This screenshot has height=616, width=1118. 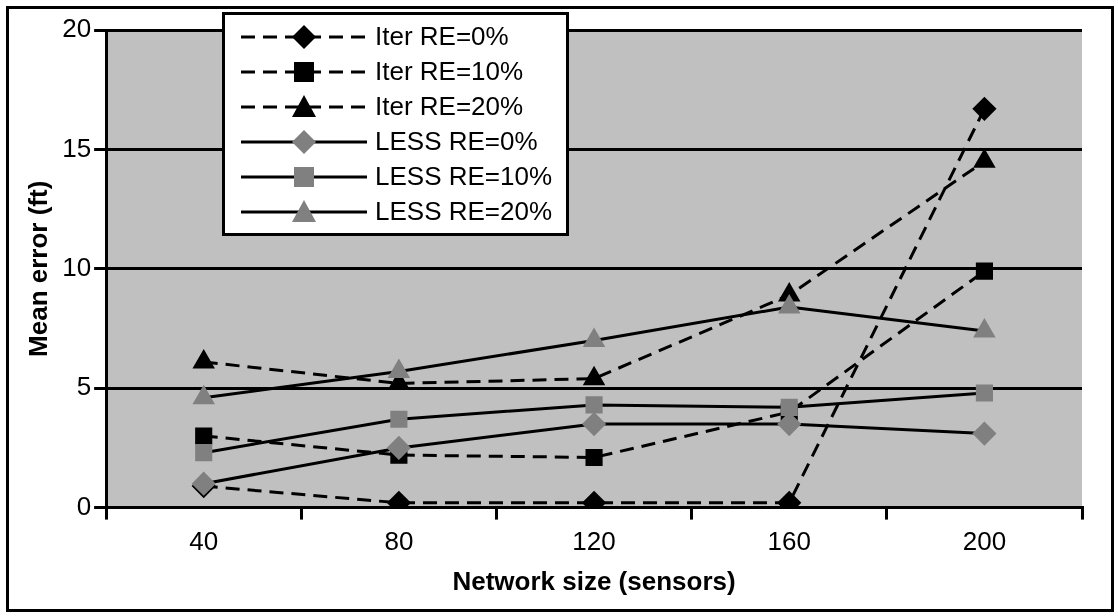 I want to click on legend-label: LESS RE=20%, so click(x=464, y=211).